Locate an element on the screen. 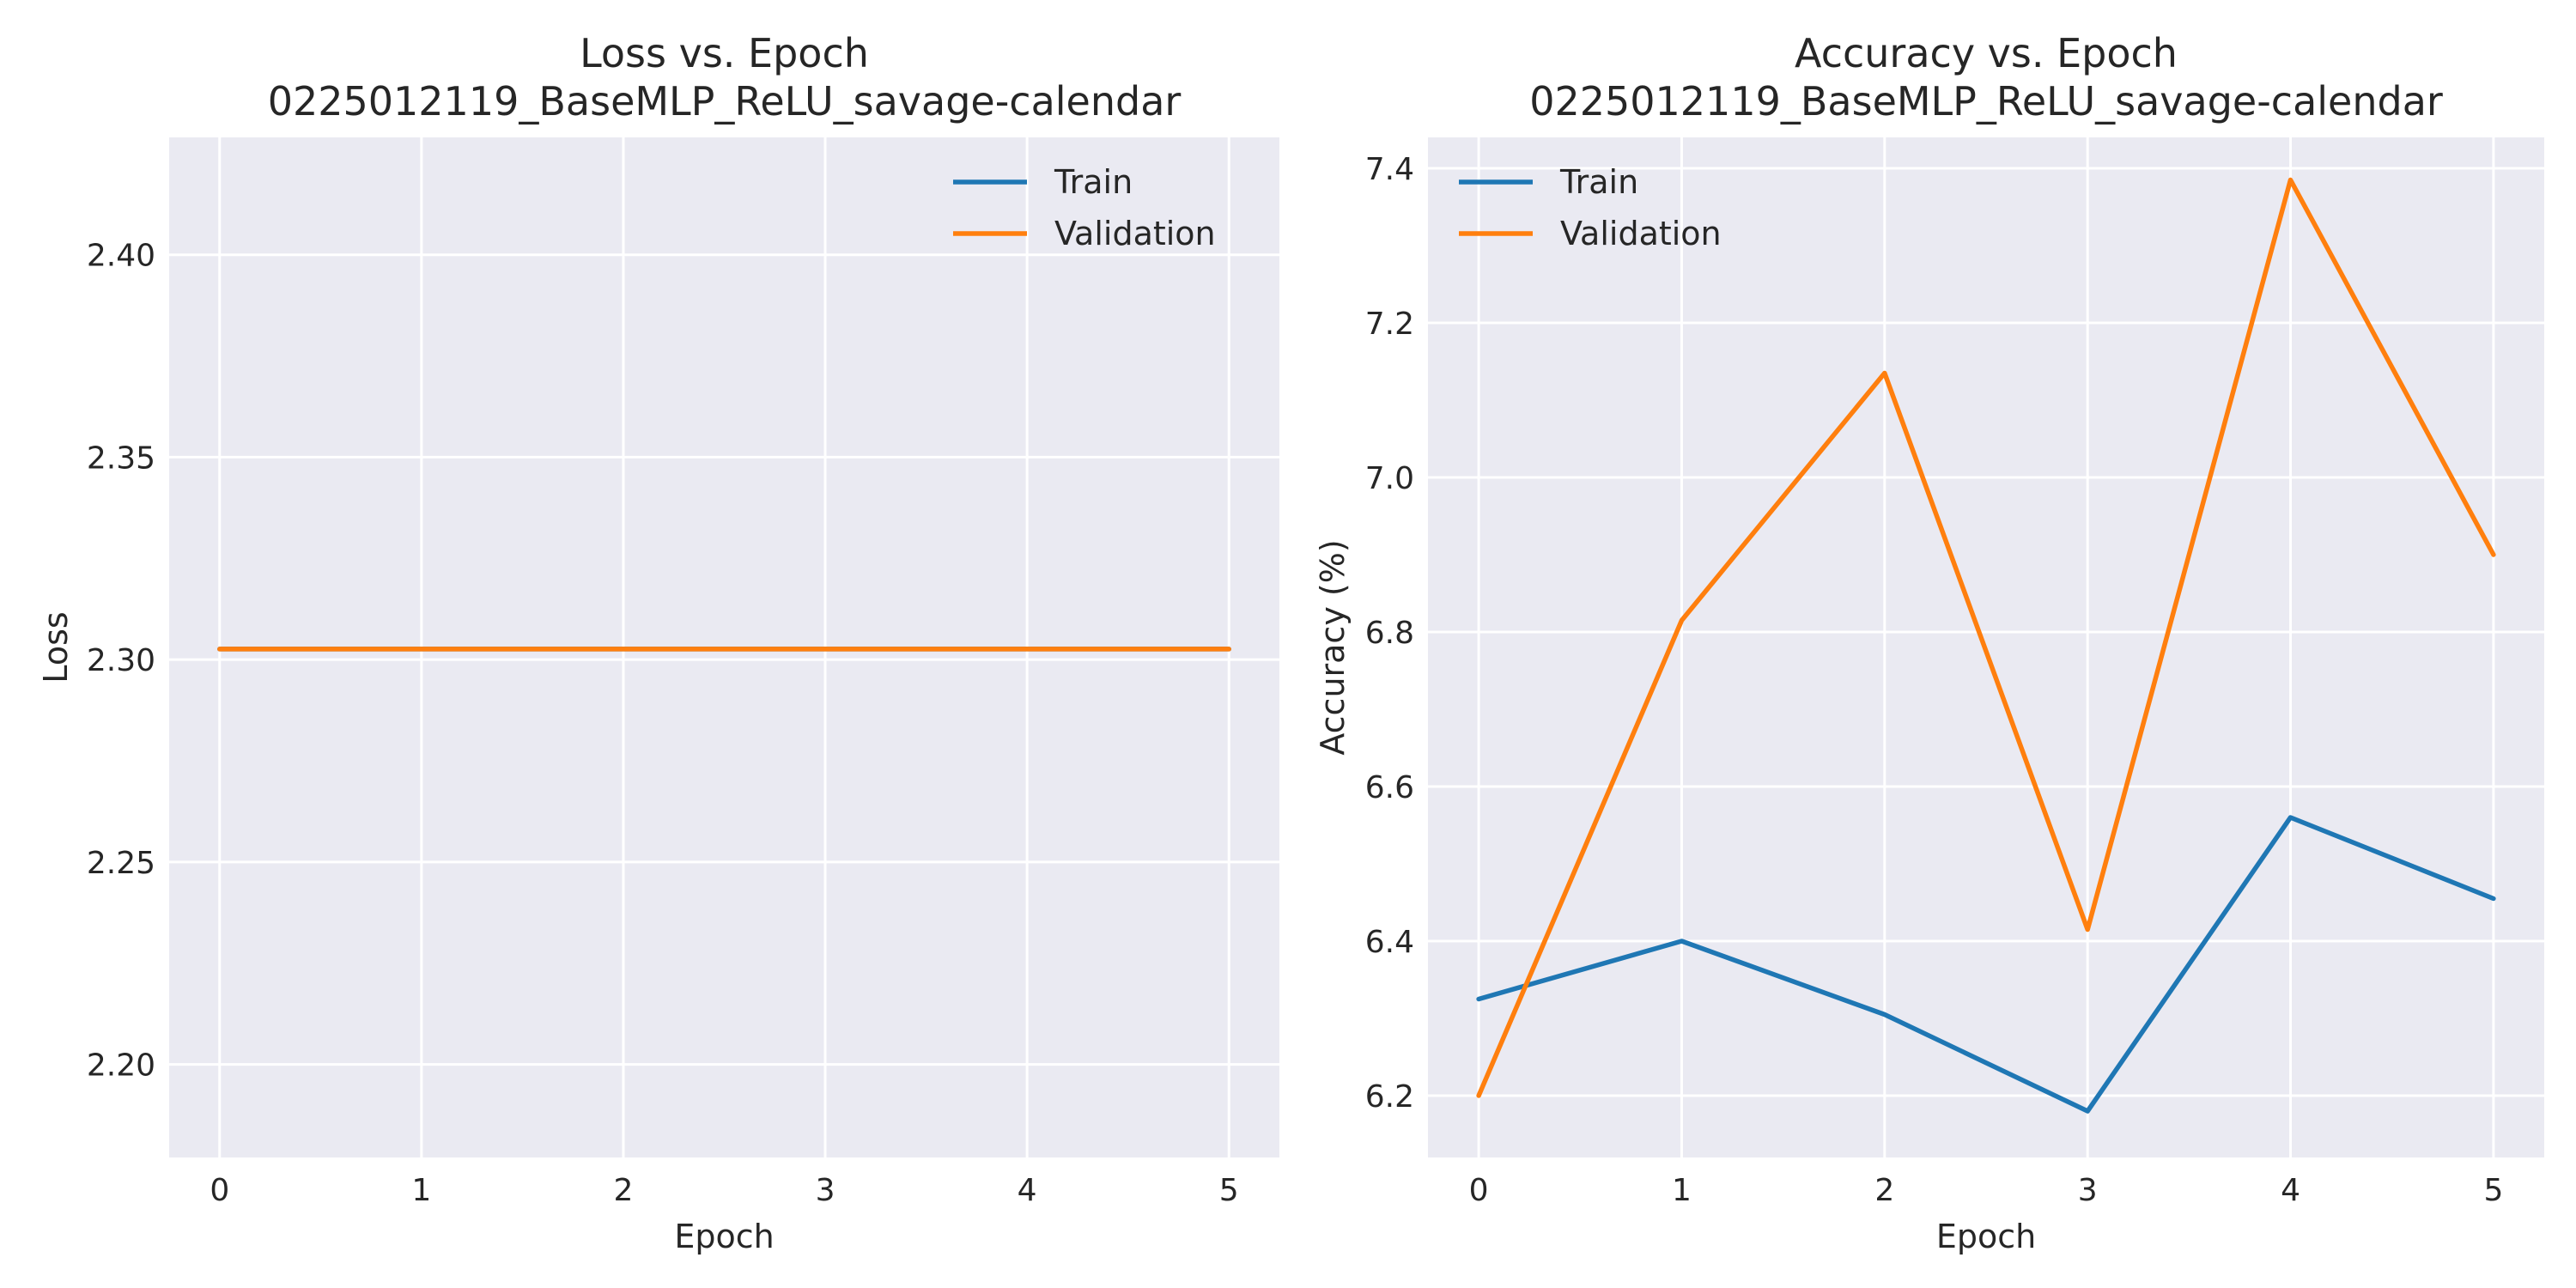 This screenshot has height=1288, width=2576. chart-2-x-tick-label: 4 is located at coordinates (2290, 1191).